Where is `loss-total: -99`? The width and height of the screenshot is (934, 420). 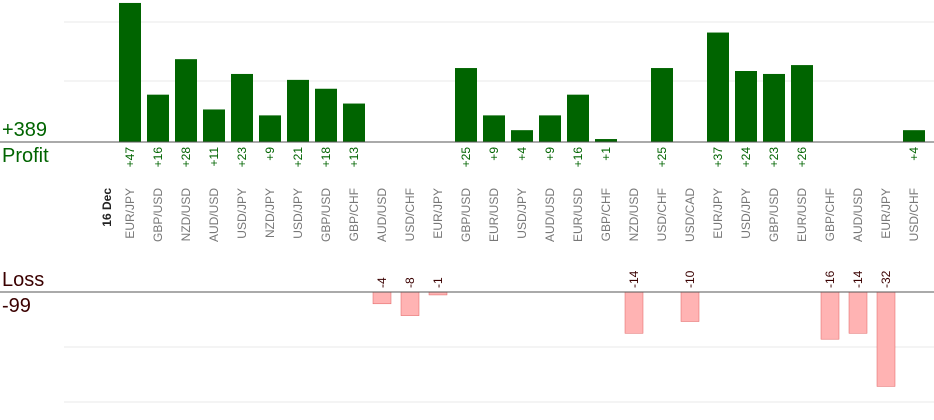
loss-total: -99 is located at coordinates (16, 306).